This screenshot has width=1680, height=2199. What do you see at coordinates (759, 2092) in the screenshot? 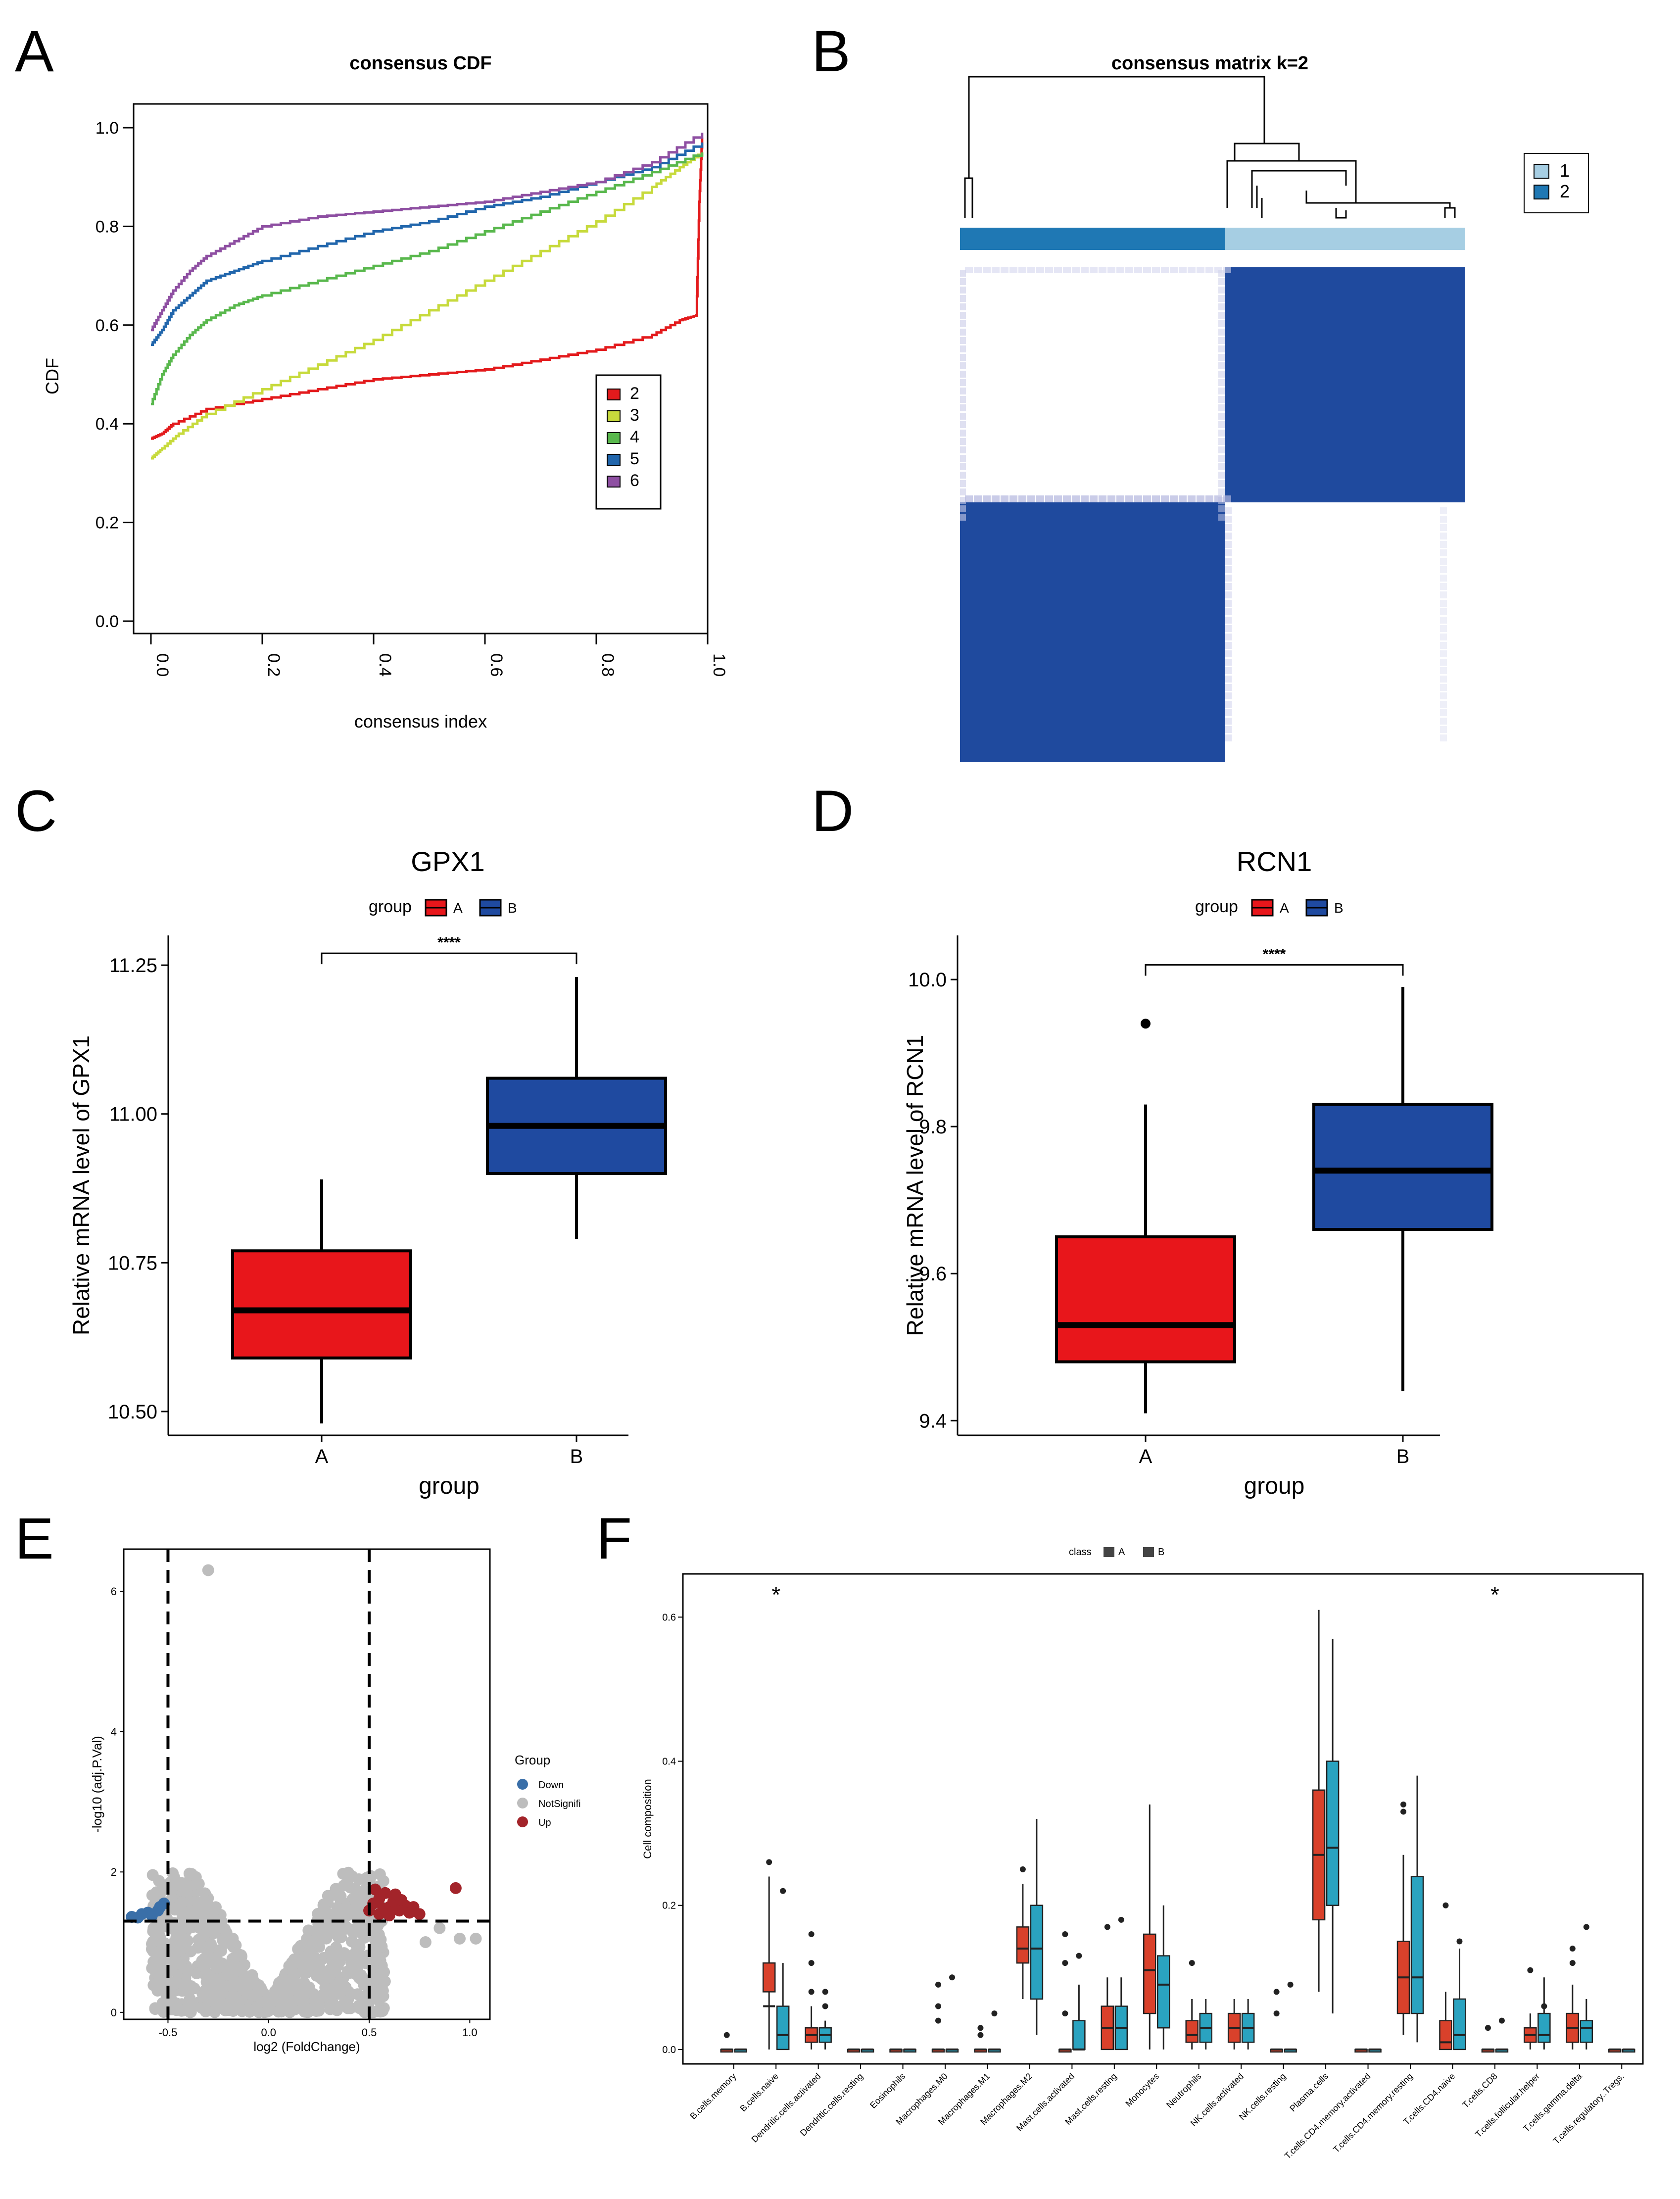
I see `x-tick-label: B.cells.naive` at bounding box center [759, 2092].